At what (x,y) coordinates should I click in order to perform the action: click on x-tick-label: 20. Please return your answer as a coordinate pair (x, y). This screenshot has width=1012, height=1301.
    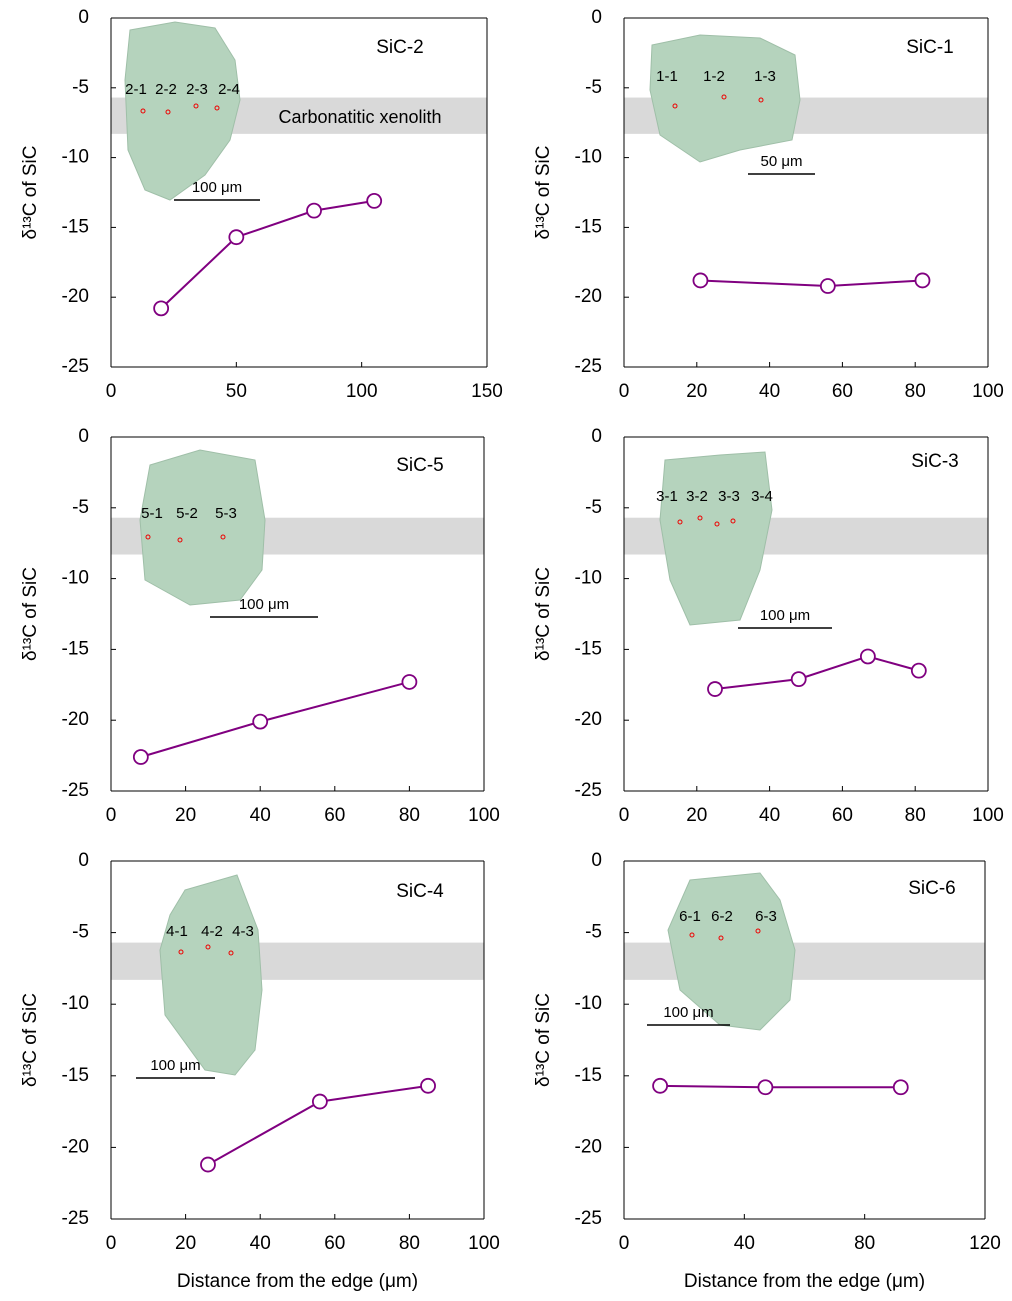
    Looking at the image, I should click on (185, 815).